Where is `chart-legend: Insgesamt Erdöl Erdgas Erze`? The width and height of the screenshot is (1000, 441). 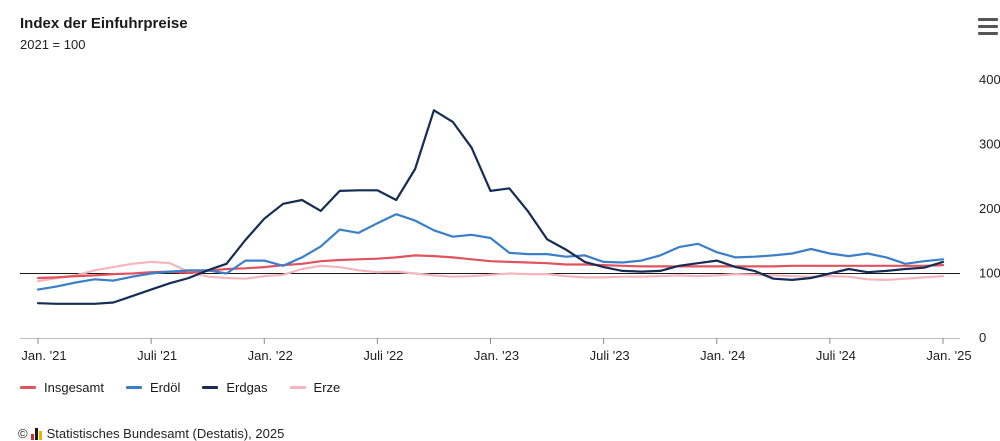
chart-legend: Insgesamt Erdöl Erdgas Erze is located at coordinates (180, 387).